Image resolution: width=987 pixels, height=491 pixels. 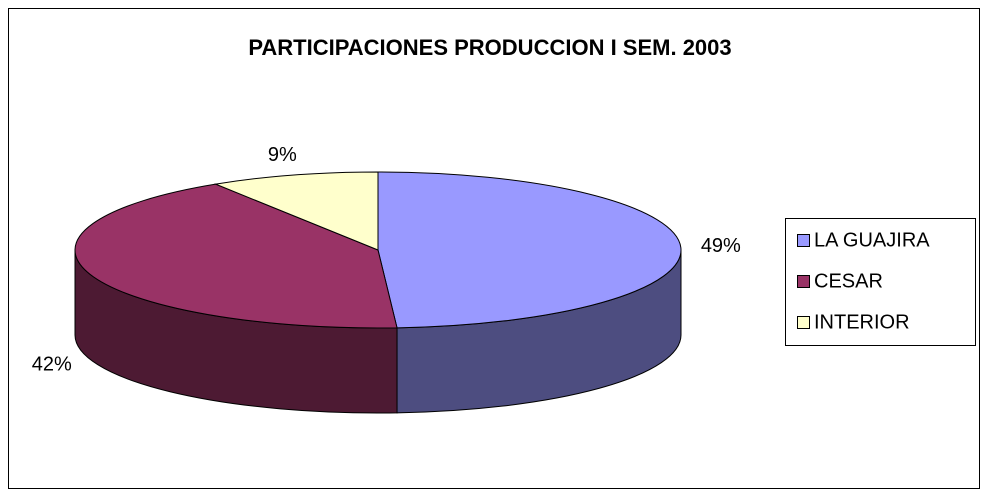 What do you see at coordinates (489, 47) in the screenshot?
I see `chart-title: PARTICIPACIONES PRODUCCION I SEM. 2003` at bounding box center [489, 47].